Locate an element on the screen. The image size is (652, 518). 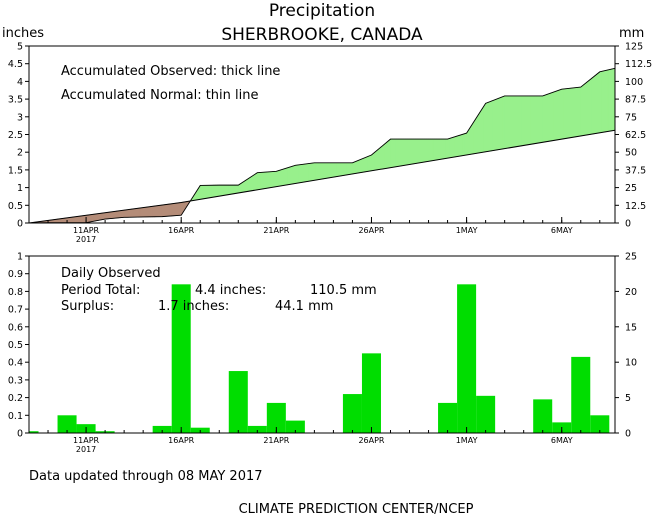
accumulated-left-tick-label: 3.5 is located at coordinates (15, 100).